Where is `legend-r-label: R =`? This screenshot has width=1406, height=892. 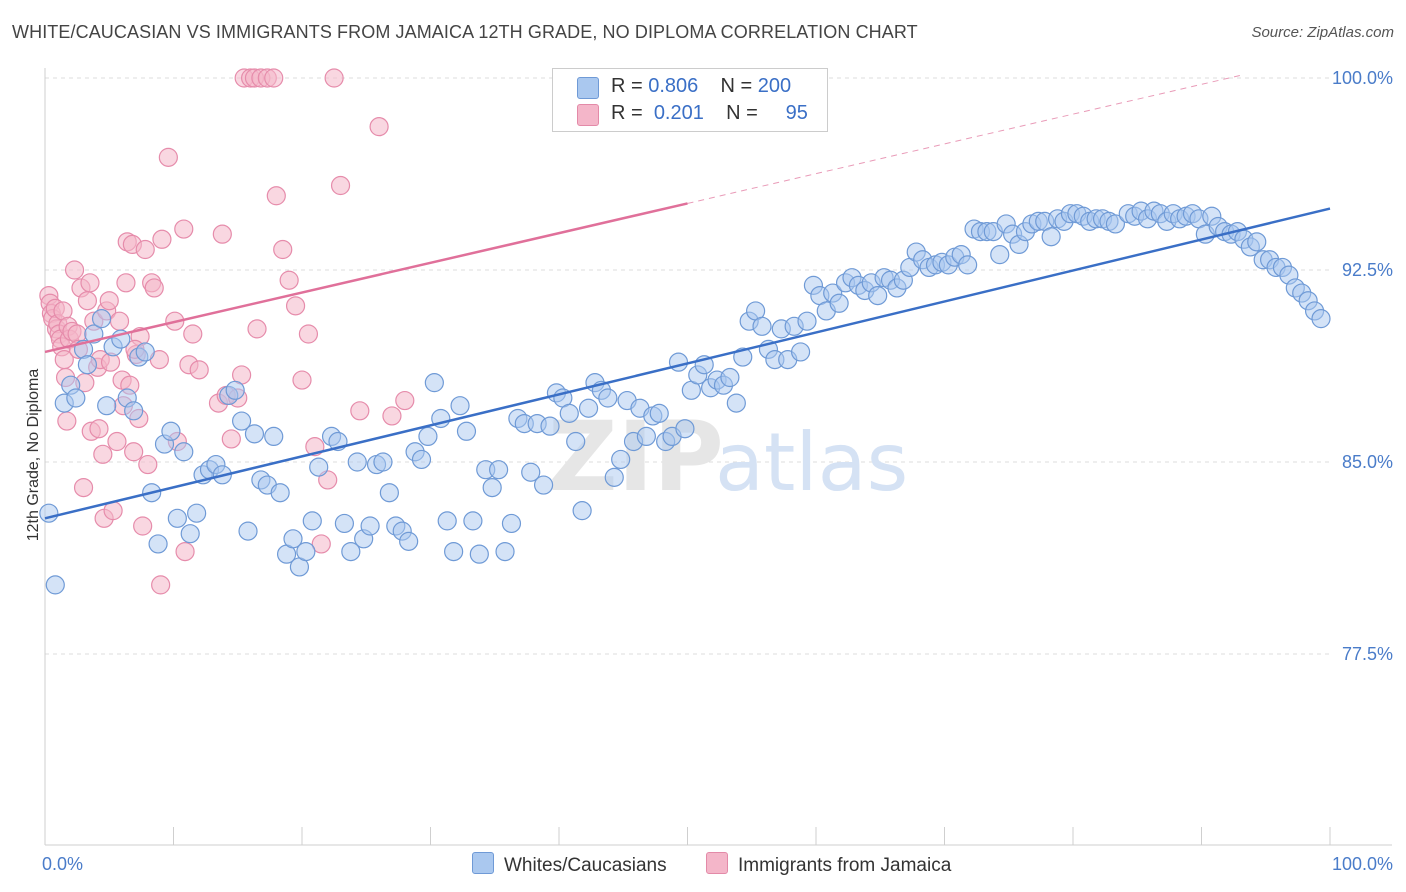
legend-r-label: R = is located at coordinates (630, 113).